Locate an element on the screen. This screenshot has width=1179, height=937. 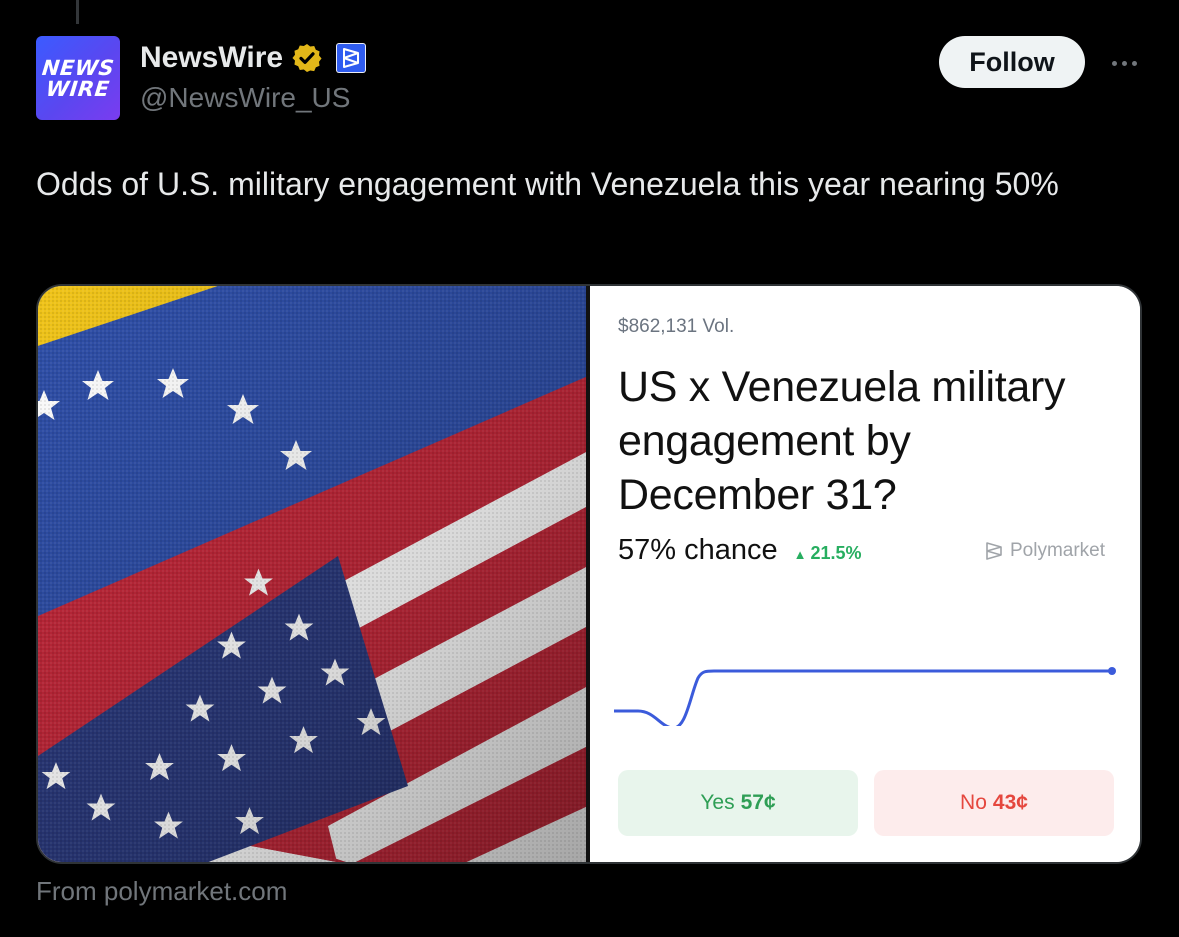
chance-row: 57% chance ▲ 21.5% is located at coordinates (740, 550).